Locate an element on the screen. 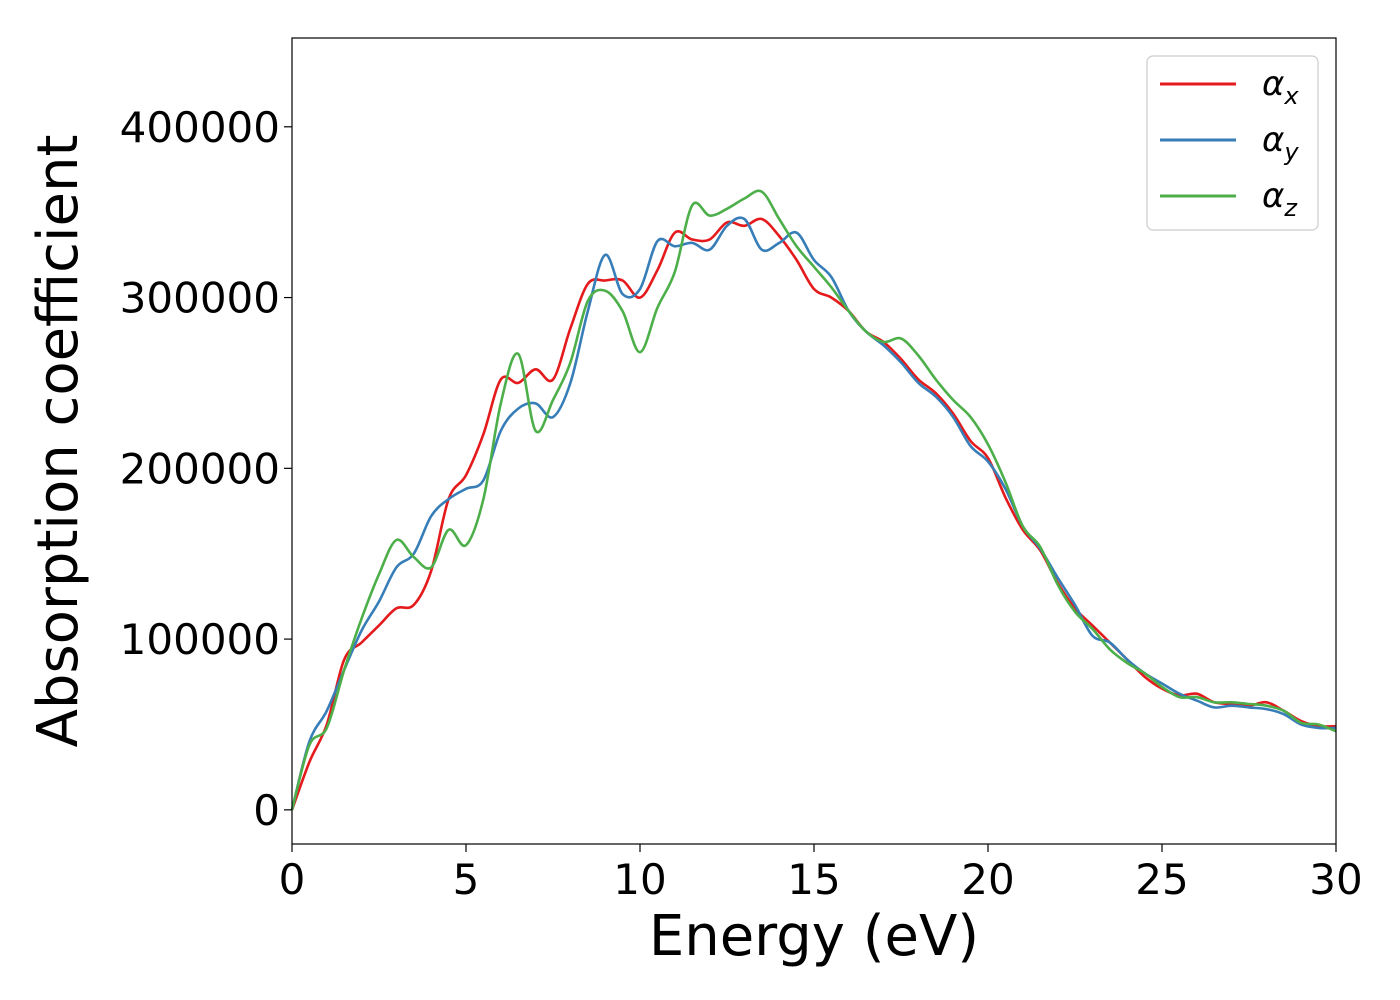 The image size is (1400, 1000). x-axis: 0 5 10 15 20 25 30 is located at coordinates (821, 874).